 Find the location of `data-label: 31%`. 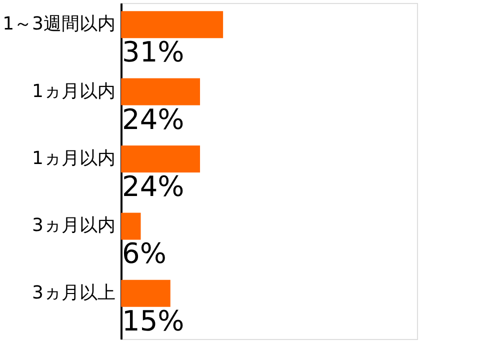

data-label: 31% is located at coordinates (153, 52).